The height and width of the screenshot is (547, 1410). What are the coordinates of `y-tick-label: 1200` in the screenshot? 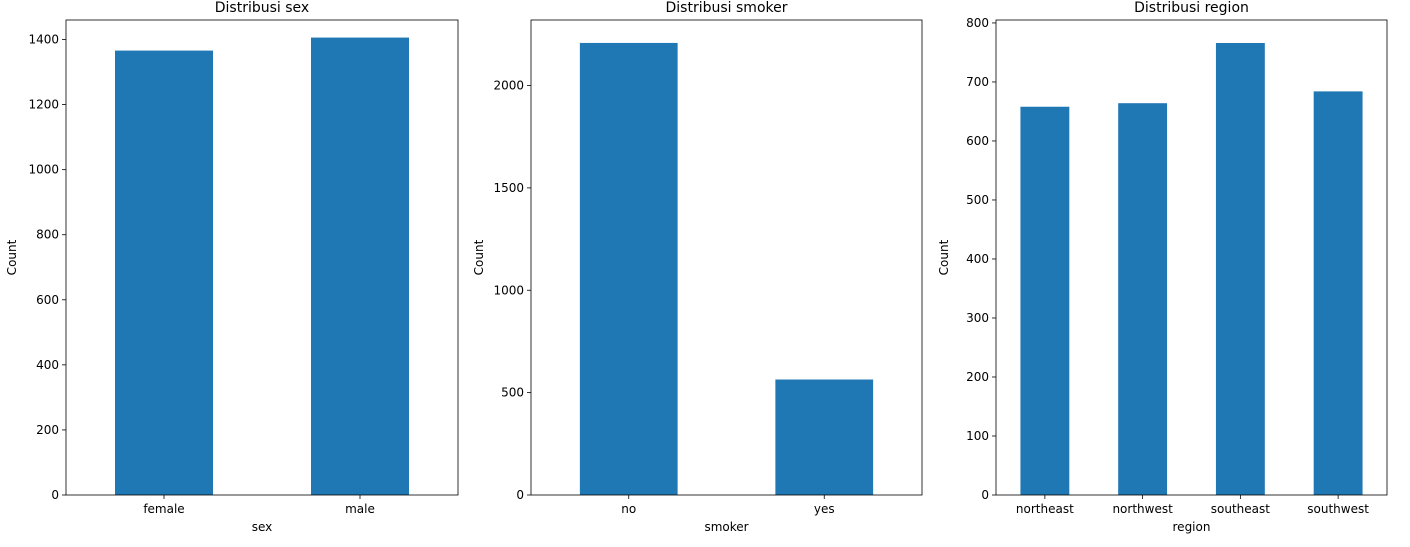 It's located at (43, 105).